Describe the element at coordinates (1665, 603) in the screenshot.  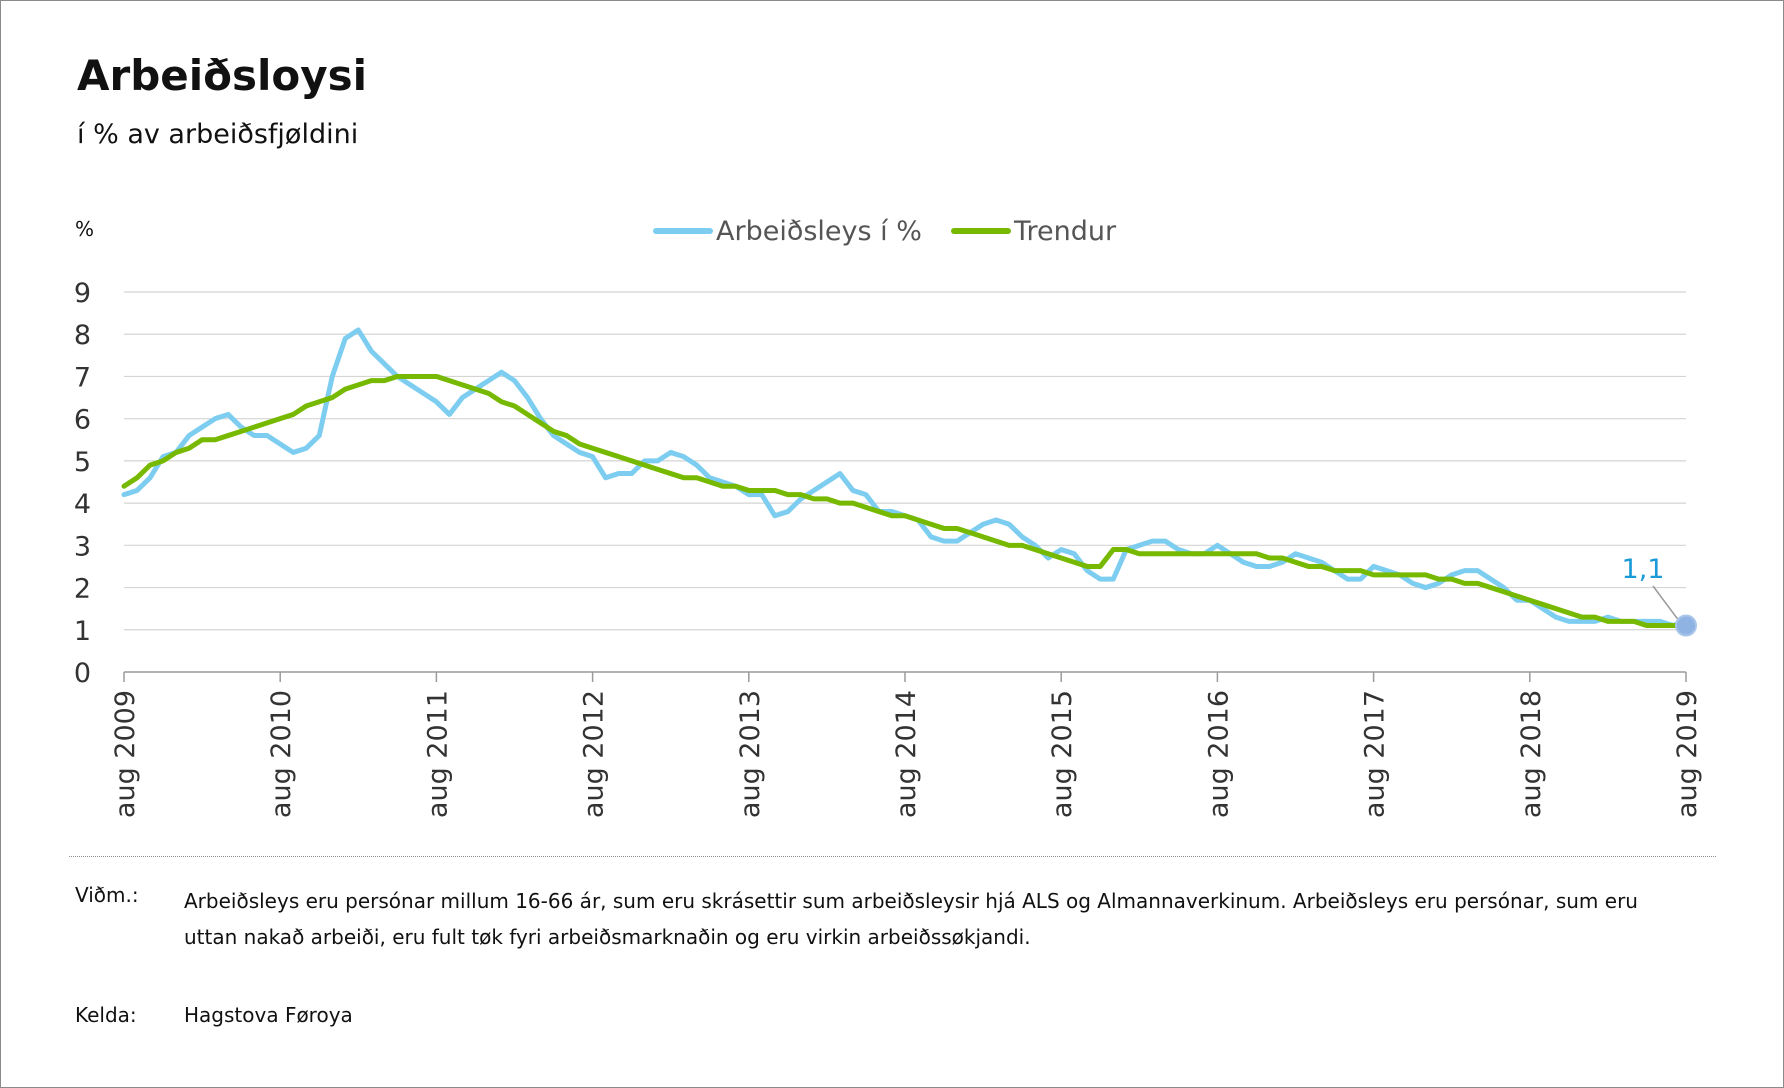
I see `annotation-leader-line` at that location.